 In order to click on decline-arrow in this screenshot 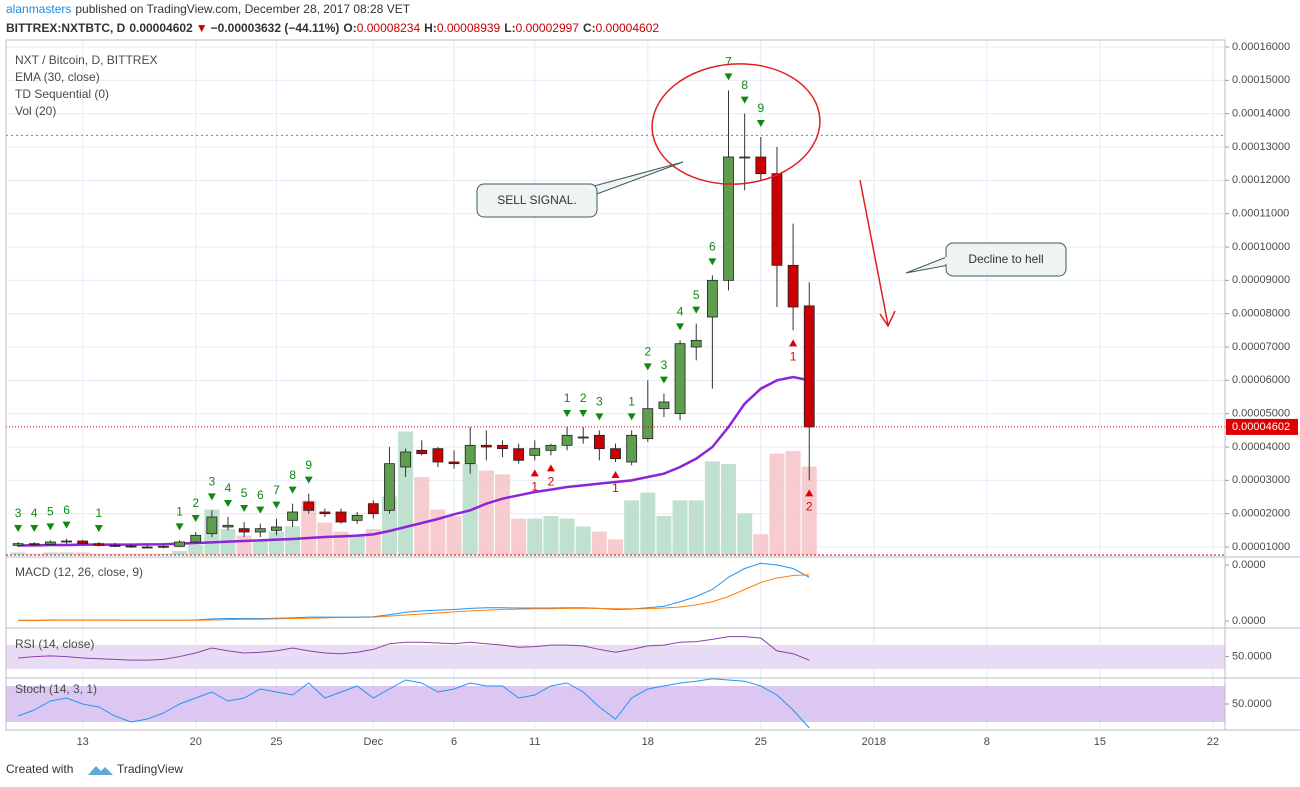, I will do `click(874, 252)`.